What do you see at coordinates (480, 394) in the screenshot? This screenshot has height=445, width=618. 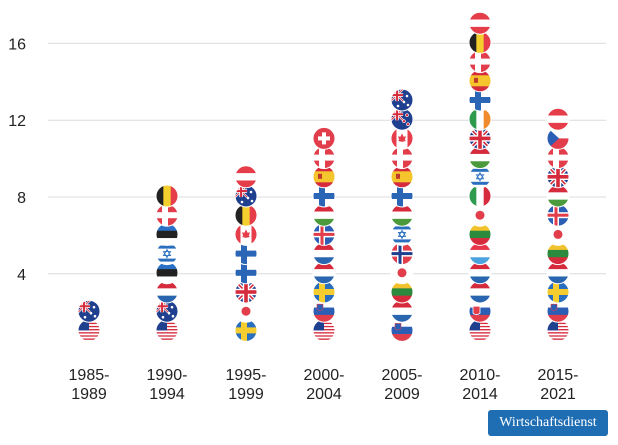 I see `x-tick-label: 2014` at bounding box center [480, 394].